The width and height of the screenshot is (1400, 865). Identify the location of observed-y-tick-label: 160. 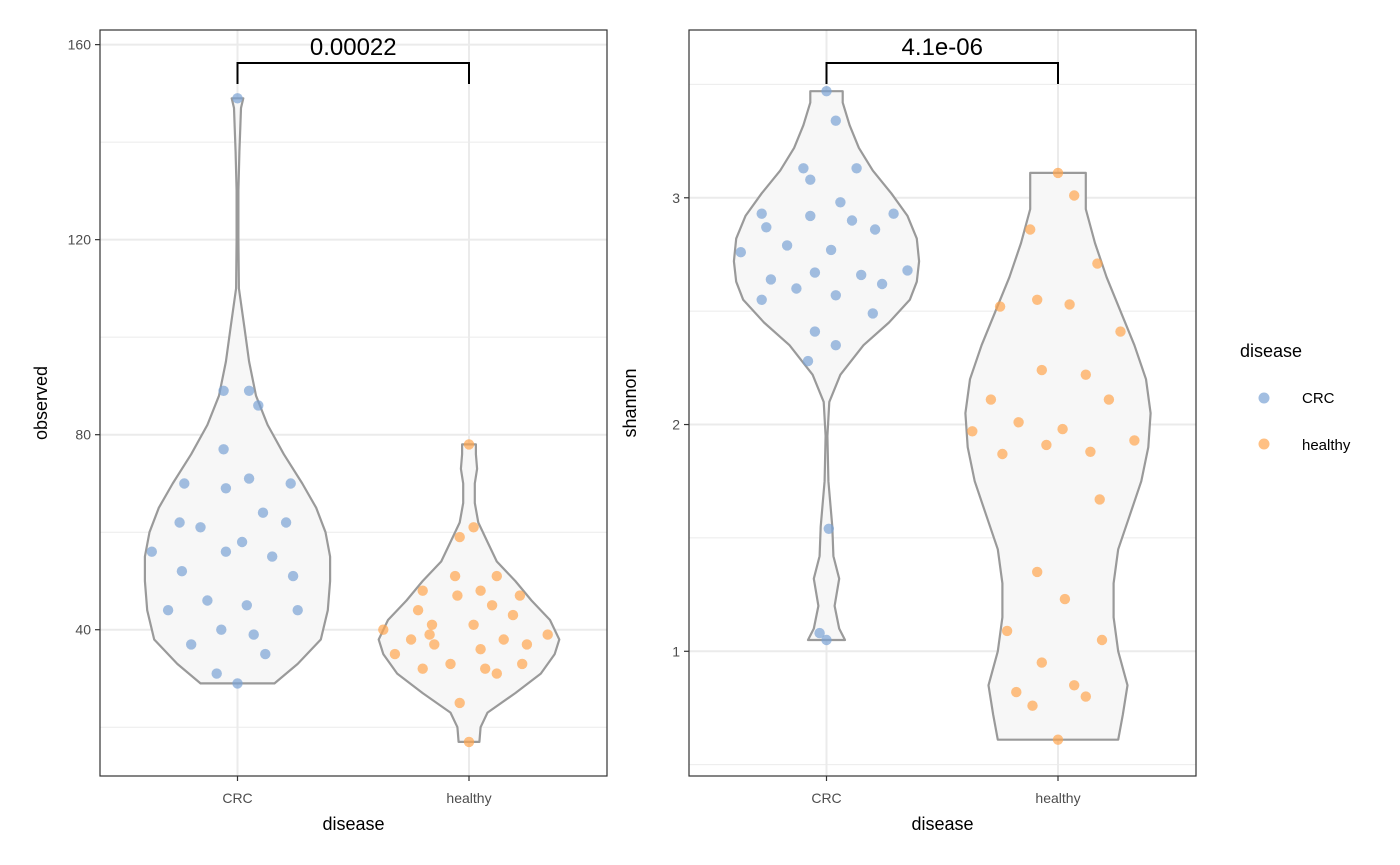
(80, 45).